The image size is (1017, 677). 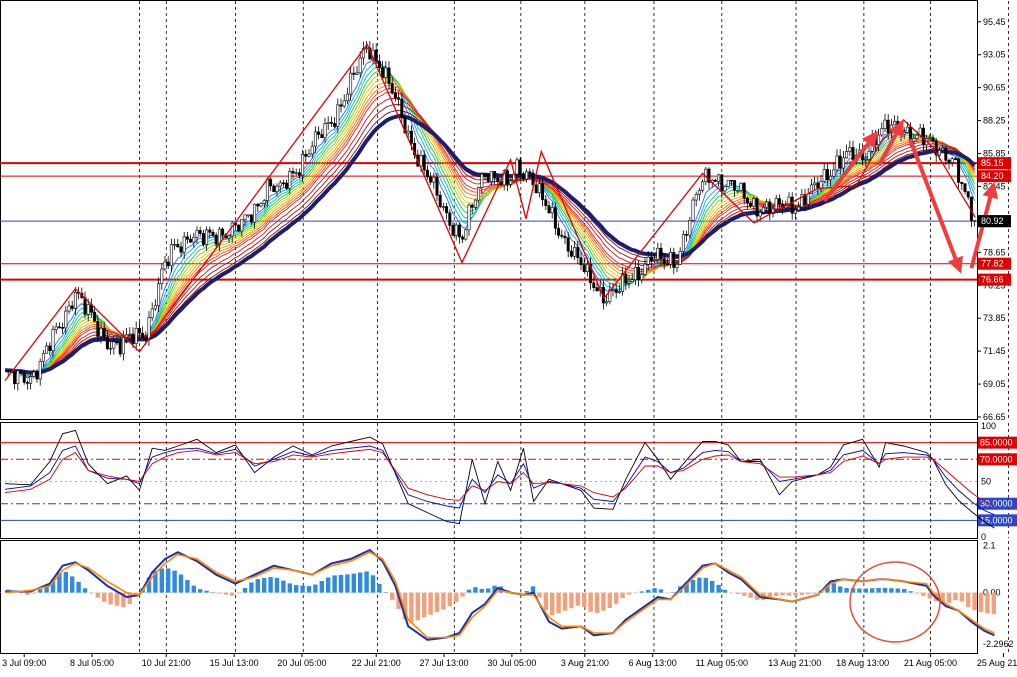 I want to click on x-tick-label: 11 Aug 05:00, so click(x=722, y=663).